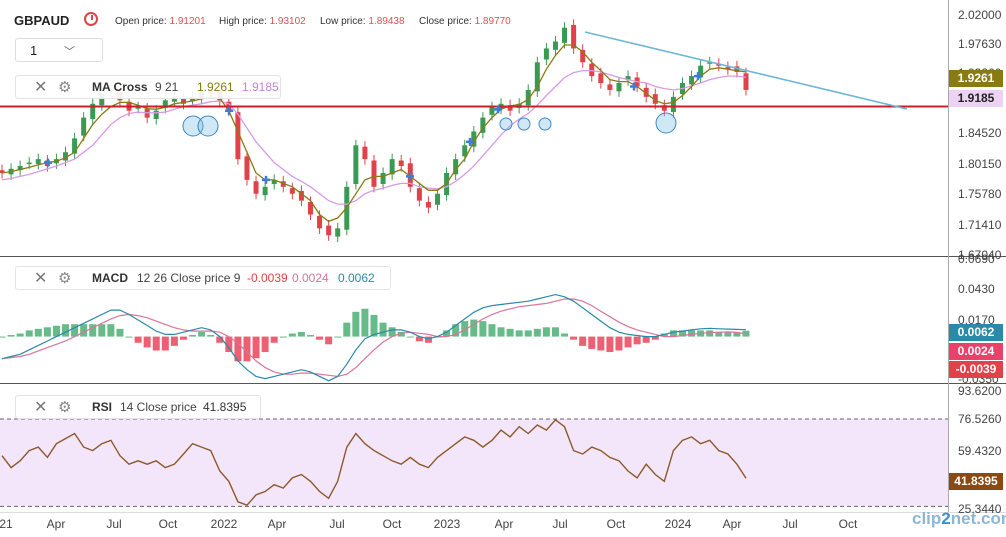 The image size is (1006, 537). What do you see at coordinates (138, 407) in the screenshot?
I see `rsi-legend: ✕ ⚙ RSI 14 Close price 41.8395` at bounding box center [138, 407].